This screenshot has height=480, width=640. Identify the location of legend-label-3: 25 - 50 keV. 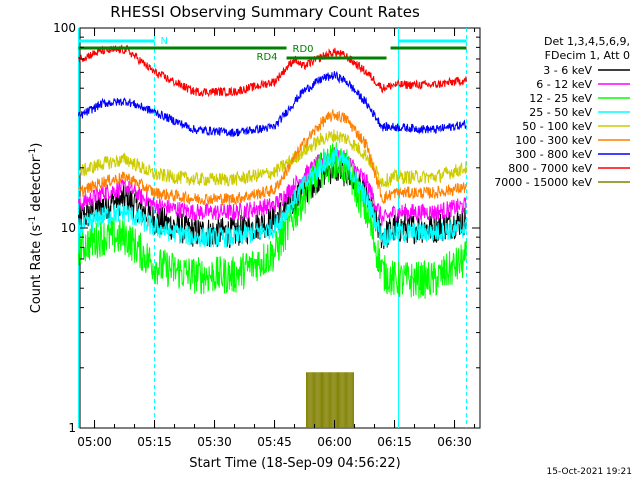
(560, 112).